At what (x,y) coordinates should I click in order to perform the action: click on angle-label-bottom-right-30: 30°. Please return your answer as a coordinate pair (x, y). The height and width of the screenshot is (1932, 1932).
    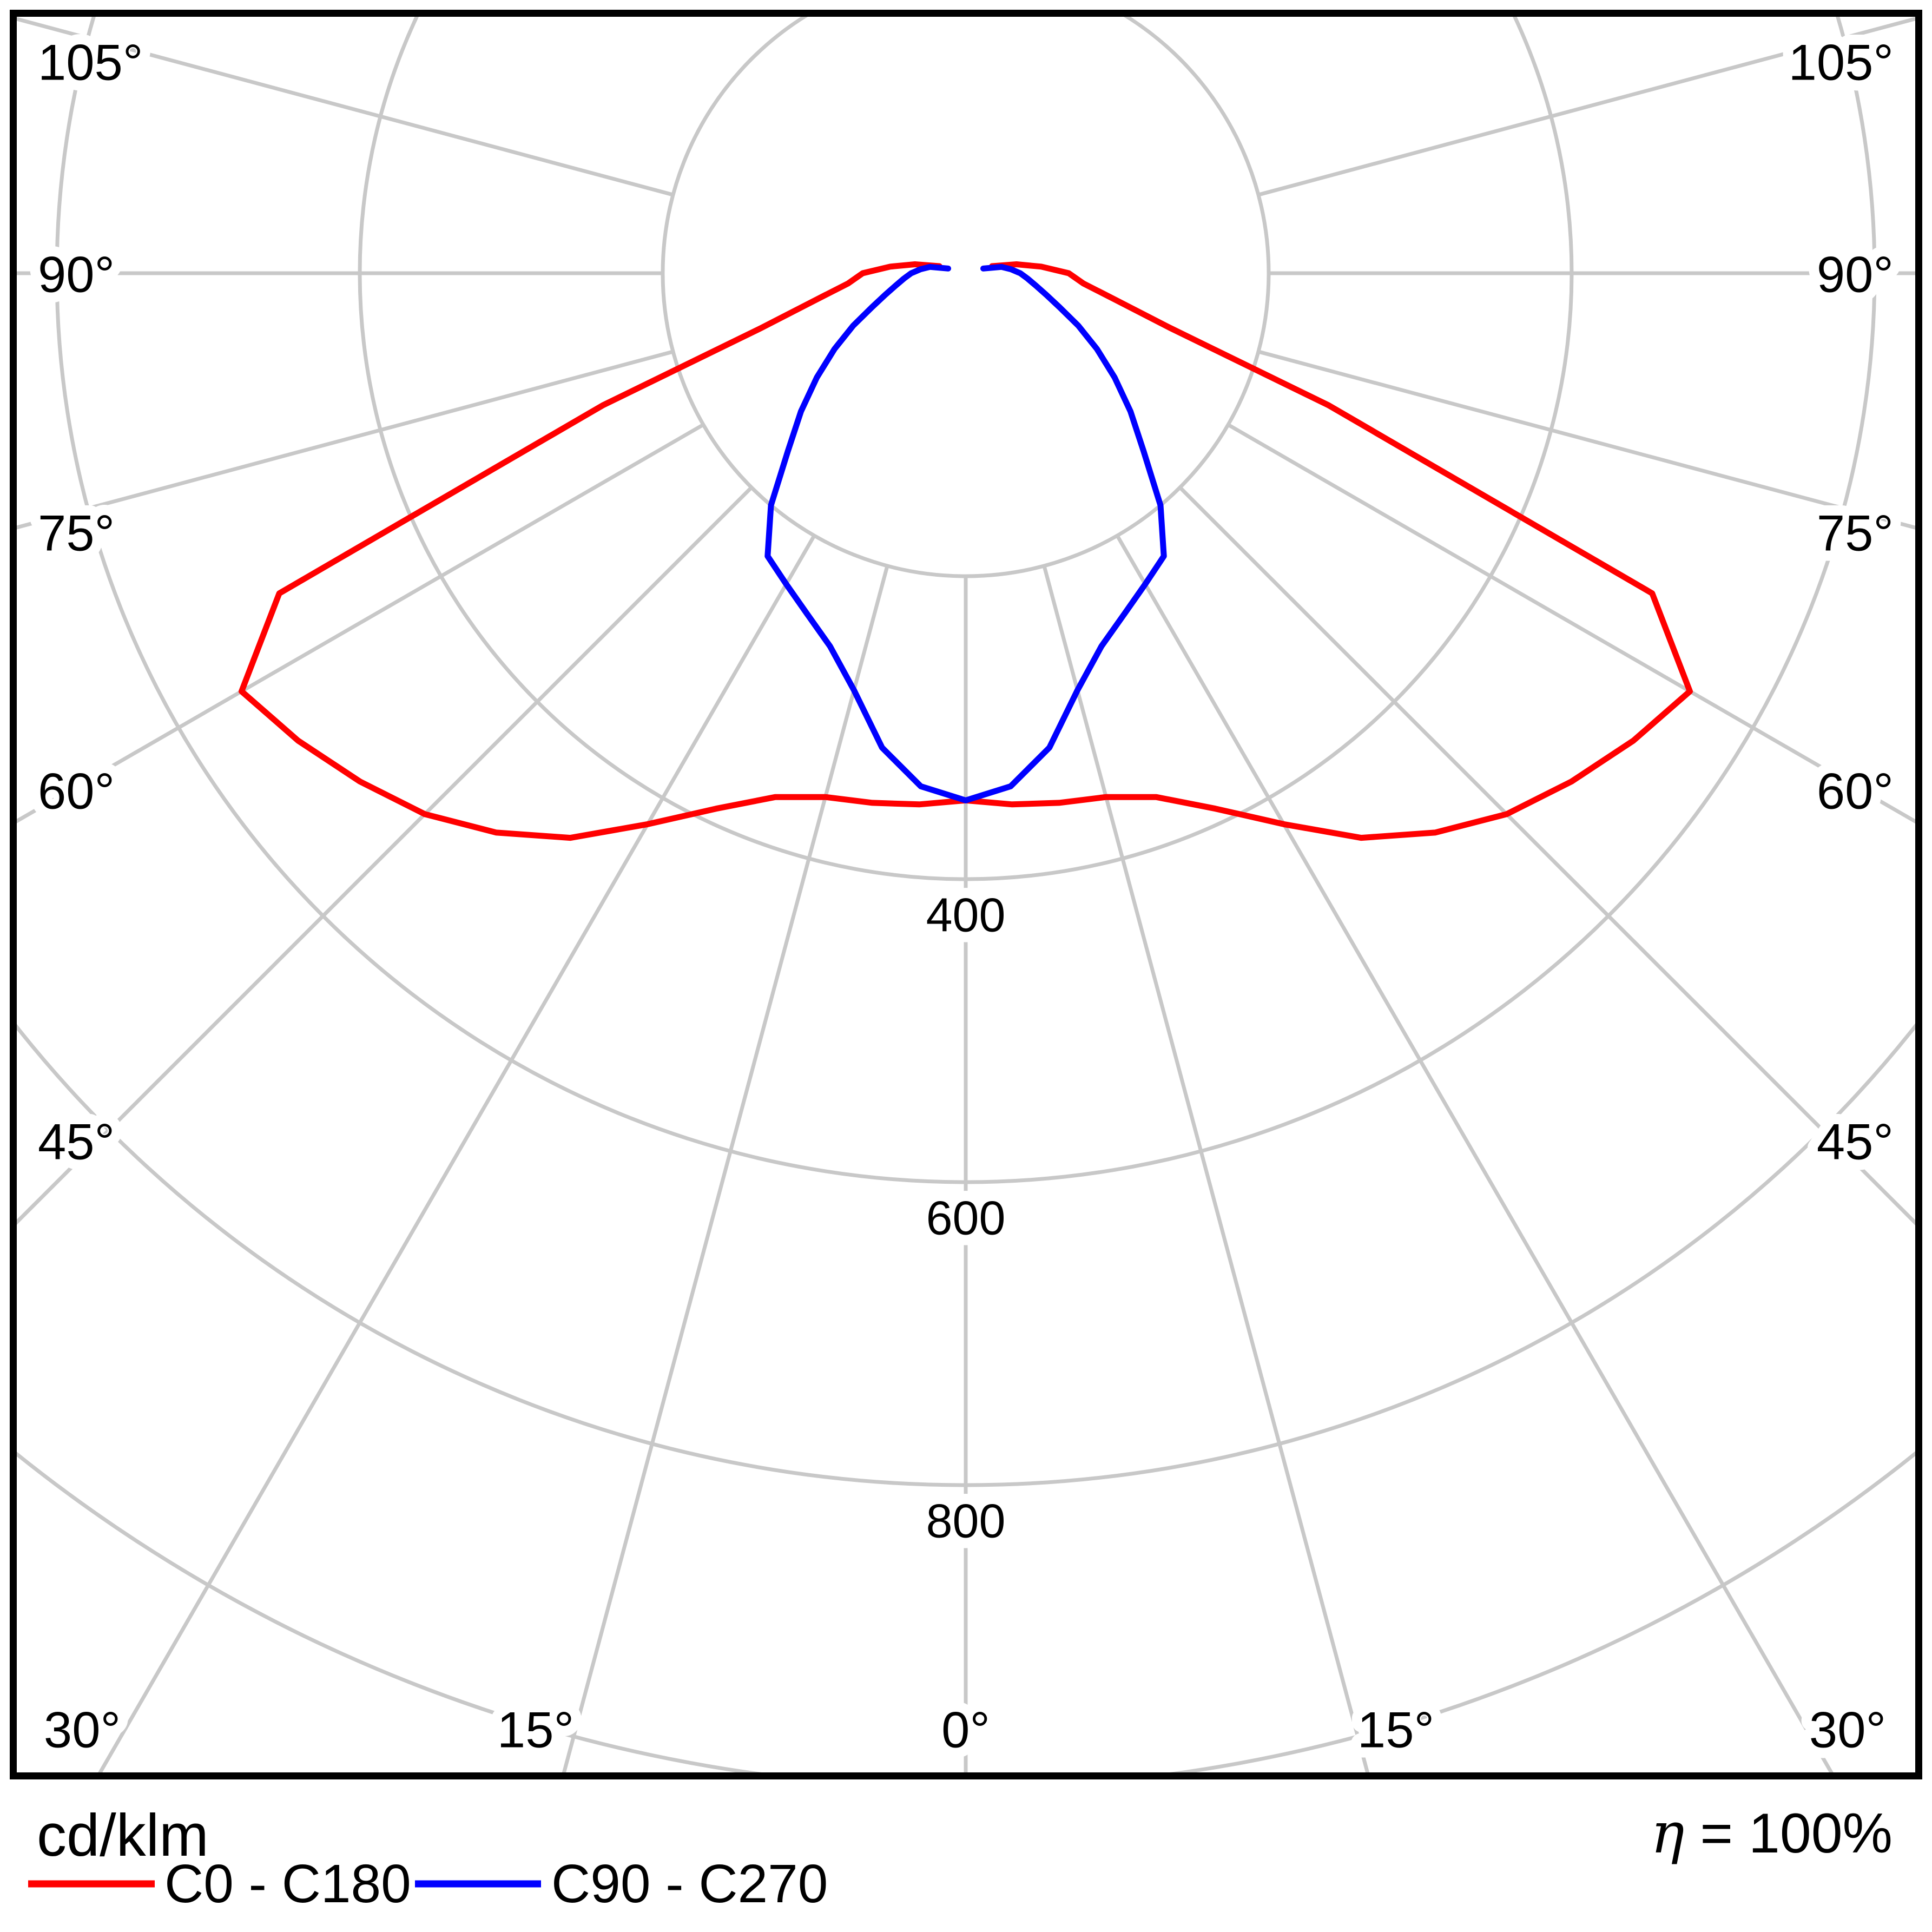
    Looking at the image, I should click on (1848, 1730).